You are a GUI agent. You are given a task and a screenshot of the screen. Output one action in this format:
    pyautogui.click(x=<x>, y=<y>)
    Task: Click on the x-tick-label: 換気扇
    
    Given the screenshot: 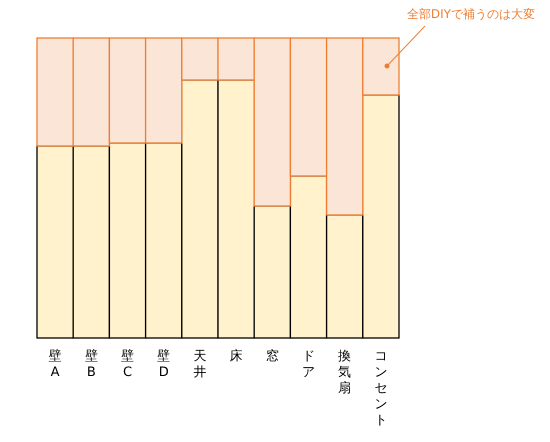 What is the action you would take?
    pyautogui.click(x=345, y=372)
    